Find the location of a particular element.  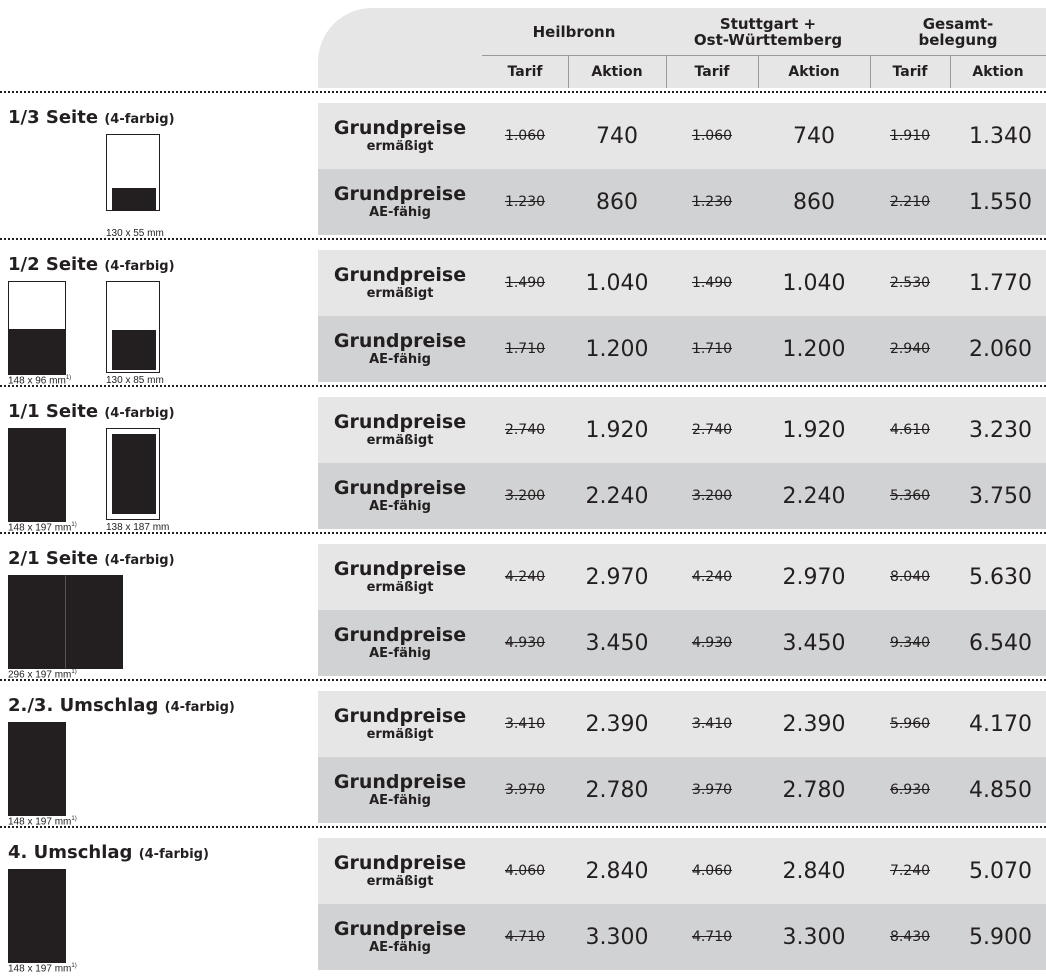

column-group-title: Heilbronn is located at coordinates (574, 32).